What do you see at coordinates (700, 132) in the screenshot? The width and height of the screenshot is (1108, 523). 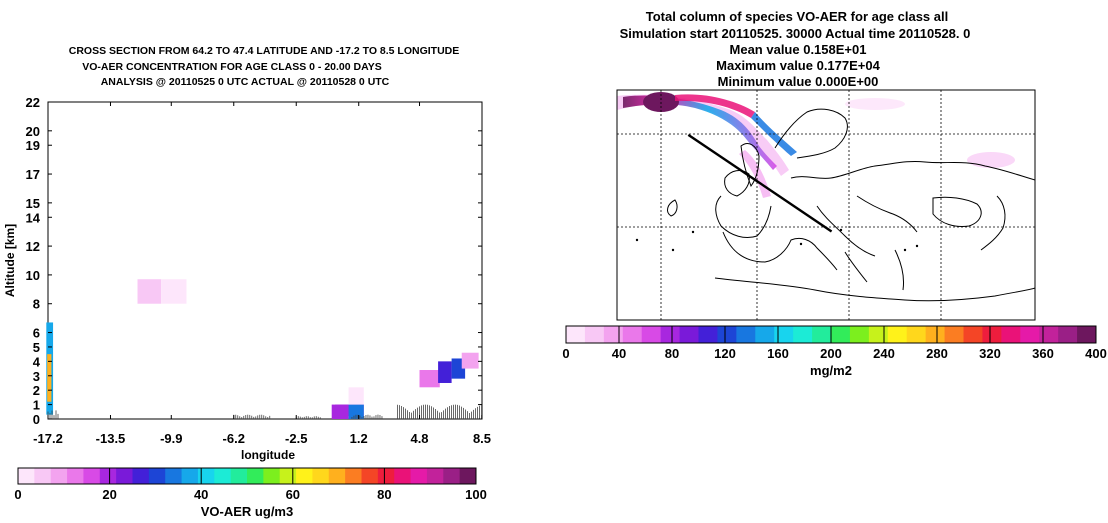 I see `plume-core` at bounding box center [700, 132].